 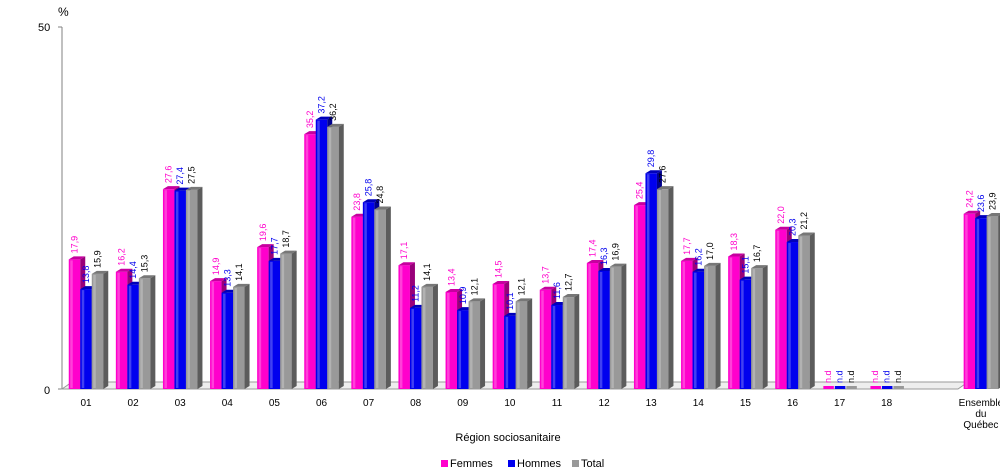 What do you see at coordinates (369, 403) in the screenshot?
I see `category-label: 07` at bounding box center [369, 403].